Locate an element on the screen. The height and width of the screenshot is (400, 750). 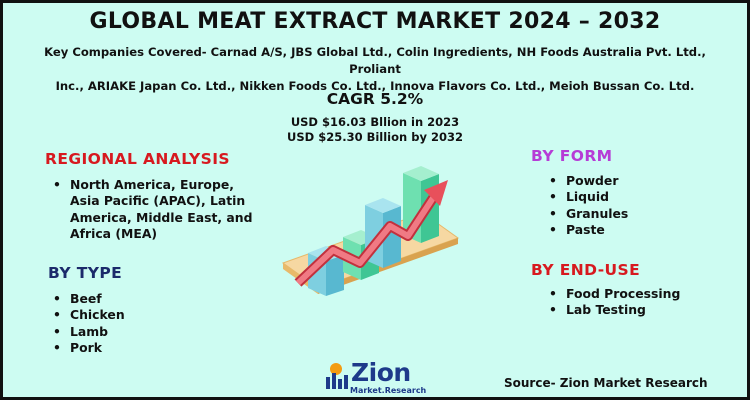
list-item: Beef is located at coordinates (87, 299).